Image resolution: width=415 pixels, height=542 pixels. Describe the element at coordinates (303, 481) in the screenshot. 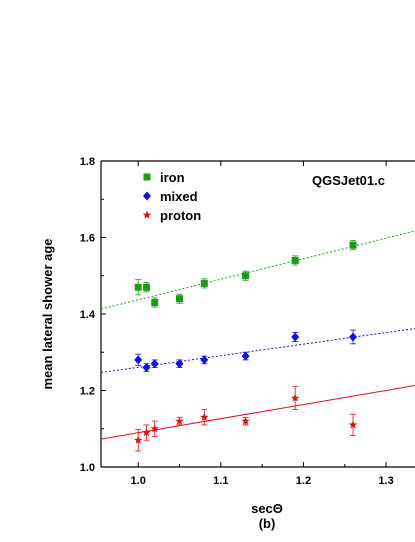

I see `x-tick-label: 1.2` at that location.